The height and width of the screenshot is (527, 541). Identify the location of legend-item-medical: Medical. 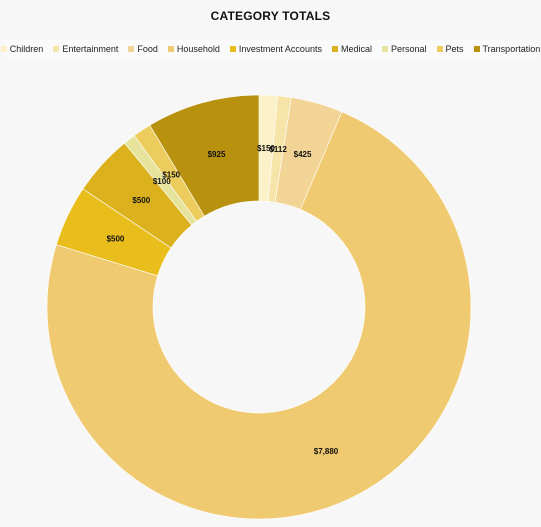
(351, 49).